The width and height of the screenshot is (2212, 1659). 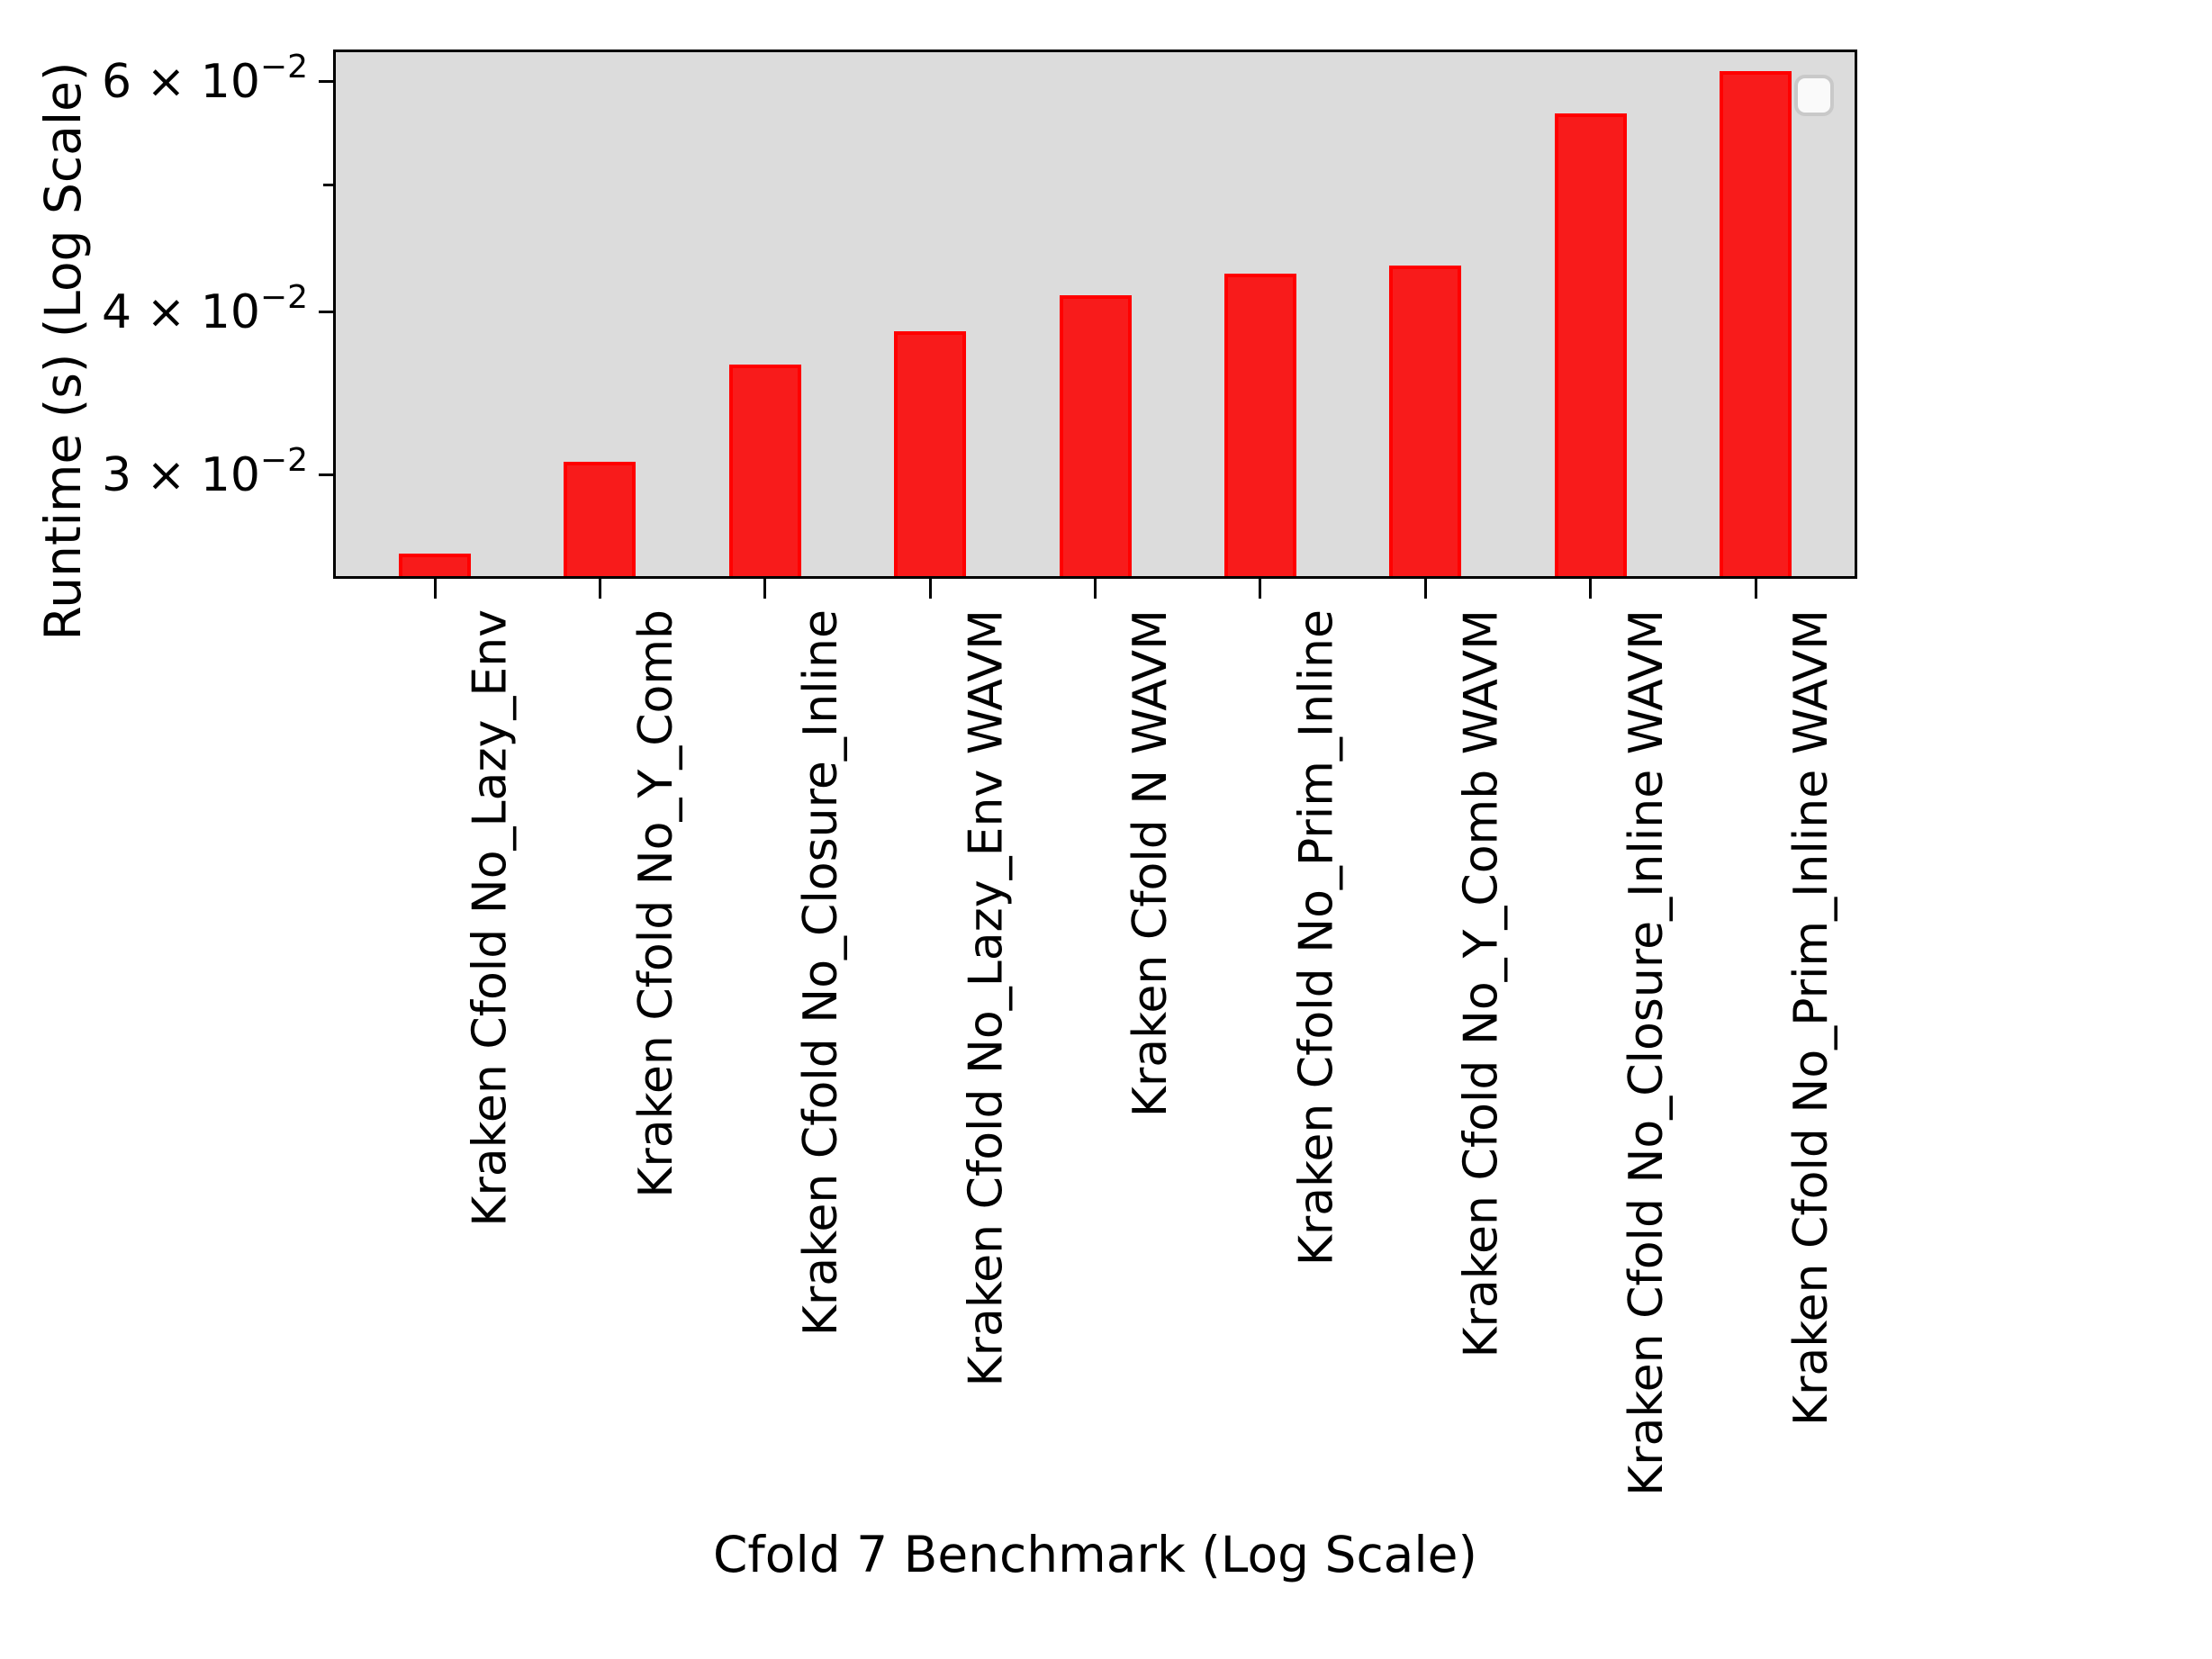 I want to click on y-tick-label: 4 × 10⁻², so click(x=205, y=308).